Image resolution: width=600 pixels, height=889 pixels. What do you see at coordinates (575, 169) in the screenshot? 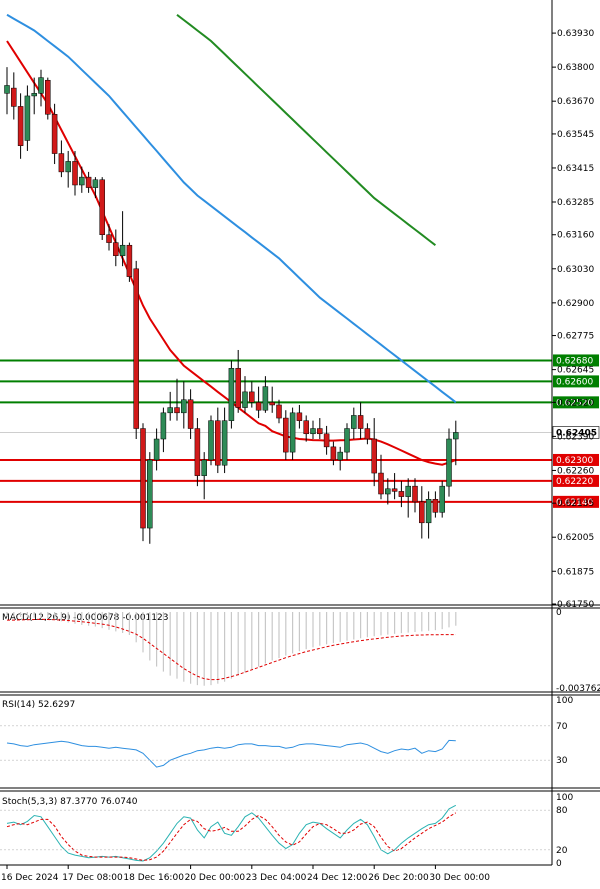
I see `price-tick-label: 0.63415` at bounding box center [575, 169].